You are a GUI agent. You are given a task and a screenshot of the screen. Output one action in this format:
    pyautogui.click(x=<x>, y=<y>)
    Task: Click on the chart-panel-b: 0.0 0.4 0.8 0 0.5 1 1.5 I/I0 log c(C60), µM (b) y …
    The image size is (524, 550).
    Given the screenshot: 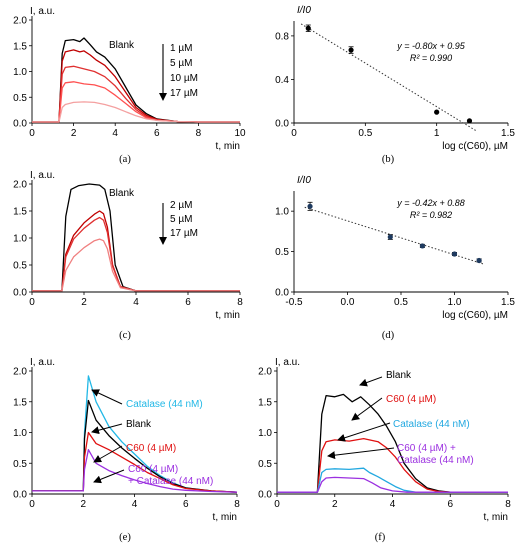 What is the action you would take?
    pyautogui.click(x=395, y=85)
    